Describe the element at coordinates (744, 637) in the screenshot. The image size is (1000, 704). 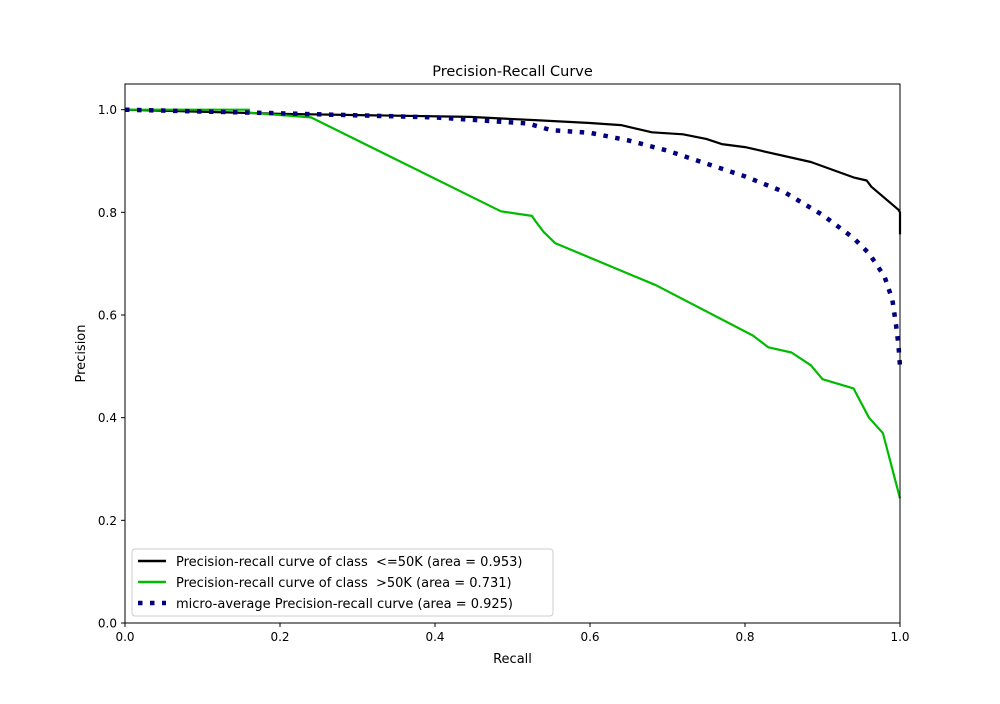
I see `x-tick-label: 0.8` at that location.